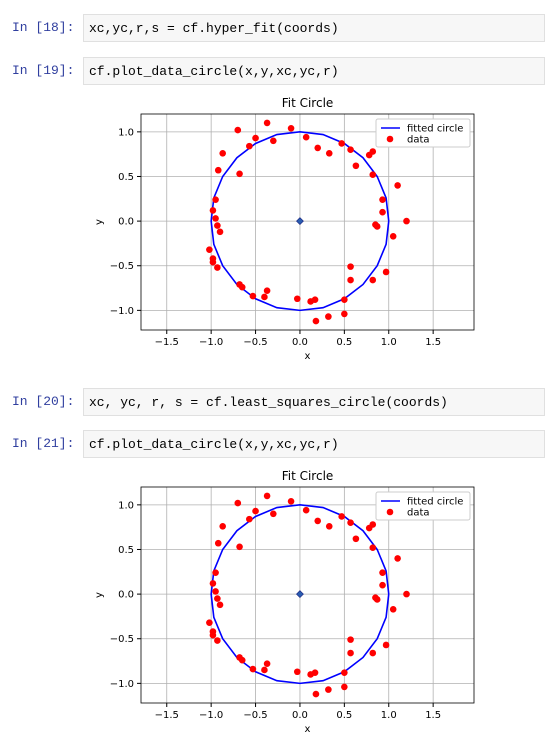  What do you see at coordinates (43, 70) in the screenshot?
I see `cell-prompt: In [19]:` at bounding box center [43, 70].